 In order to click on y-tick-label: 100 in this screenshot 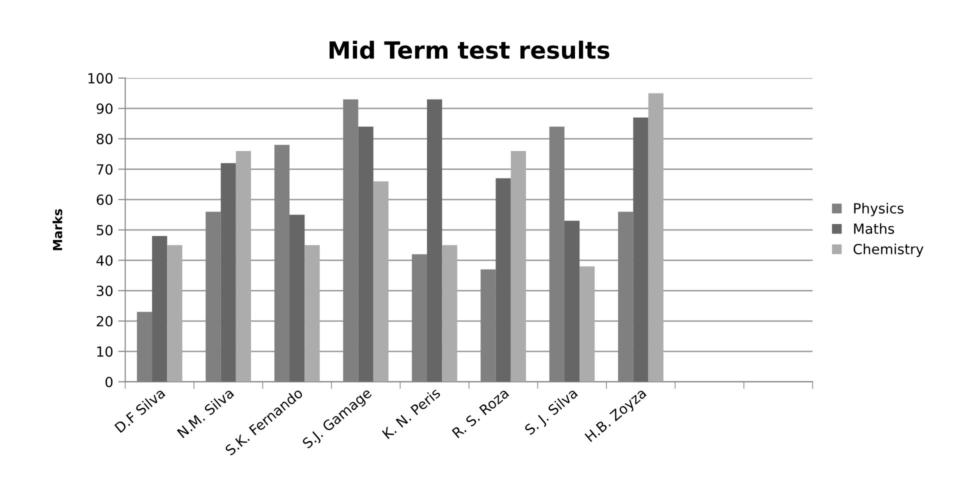, I will do `click(100, 78)`.